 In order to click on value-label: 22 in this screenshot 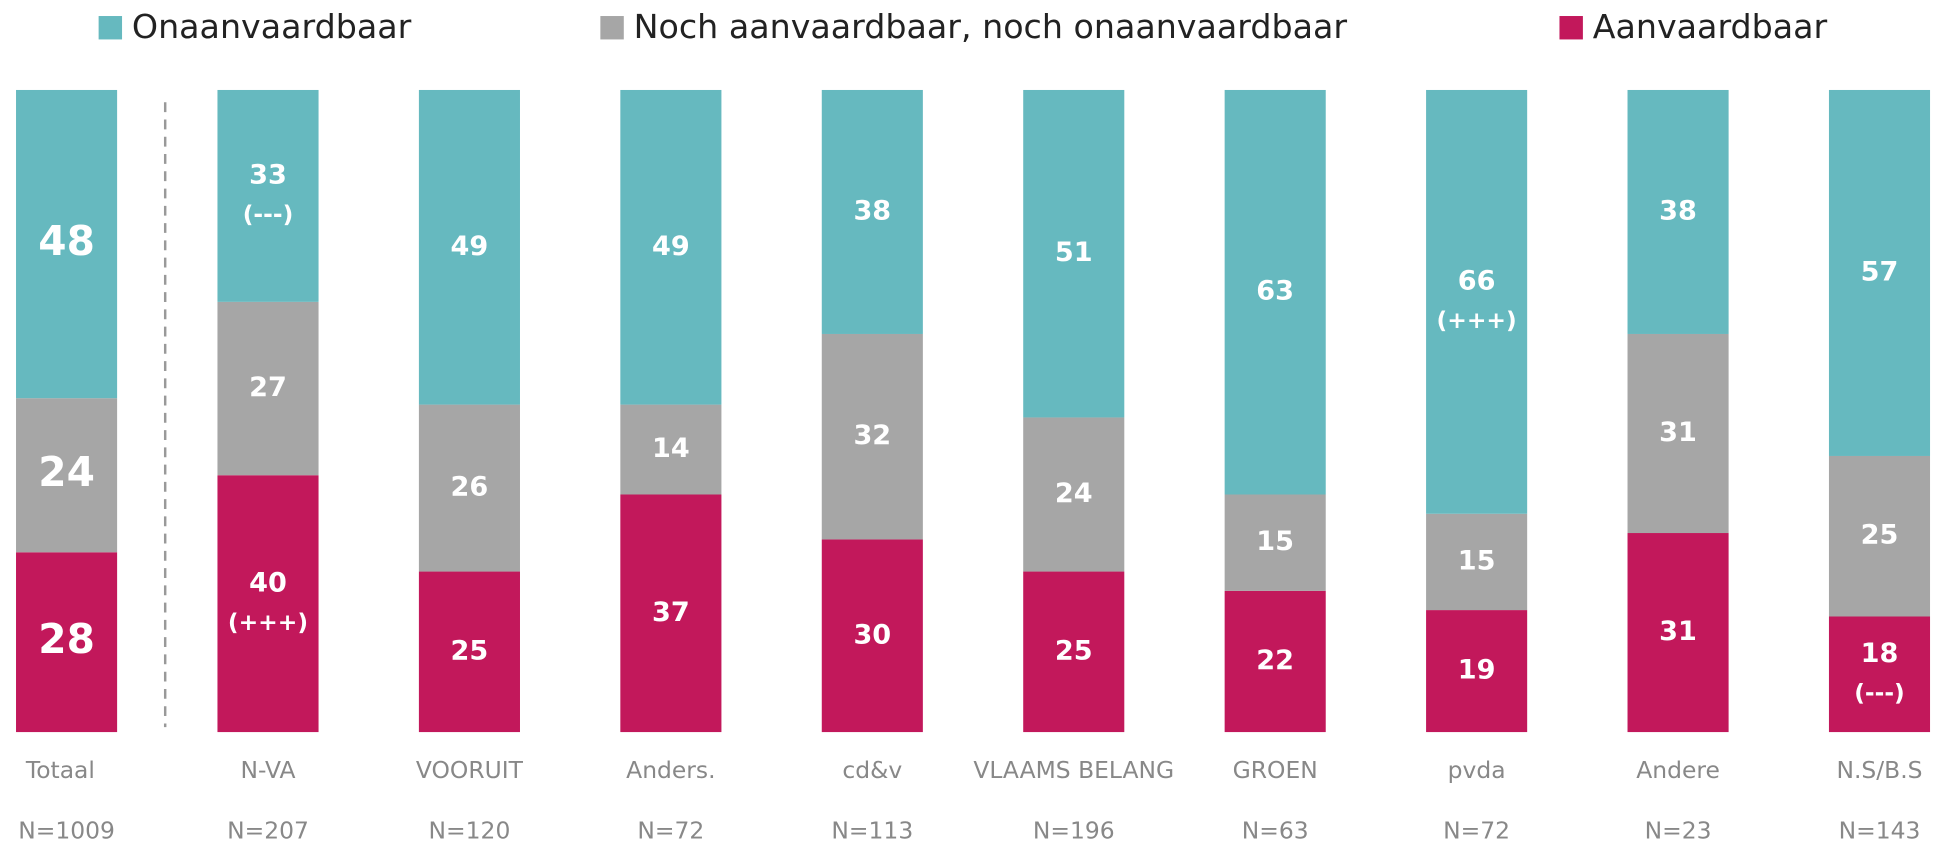, I will do `click(1275, 660)`.